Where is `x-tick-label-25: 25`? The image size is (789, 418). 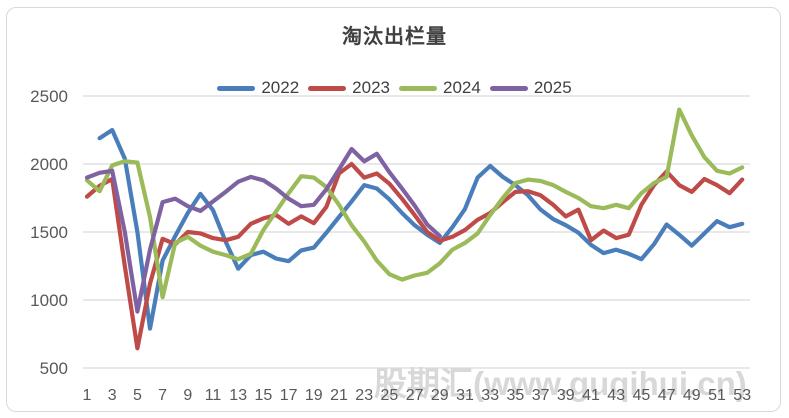
x-tick-label-25: 25 is located at coordinates (390, 395).